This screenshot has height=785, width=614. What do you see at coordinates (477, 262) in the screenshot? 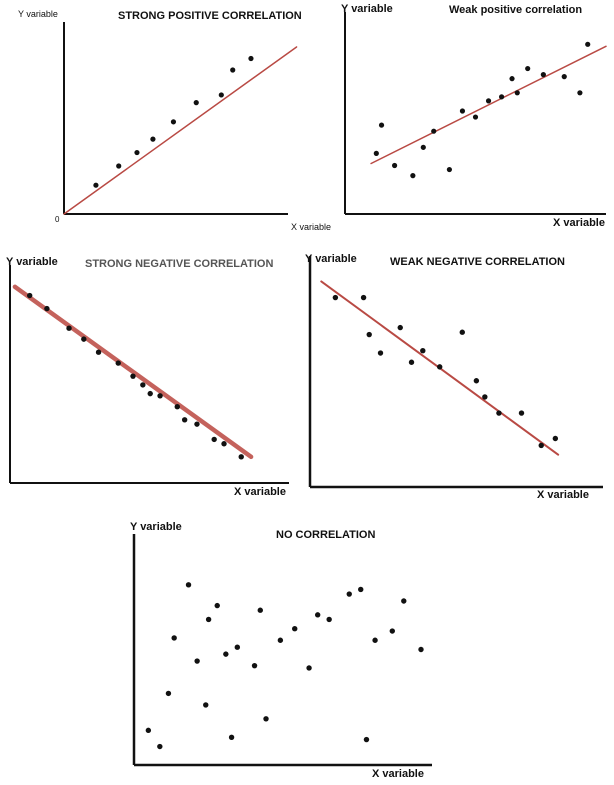
I see `chart-title: WEAK NEGATIVE CORRELATION` at bounding box center [477, 262].